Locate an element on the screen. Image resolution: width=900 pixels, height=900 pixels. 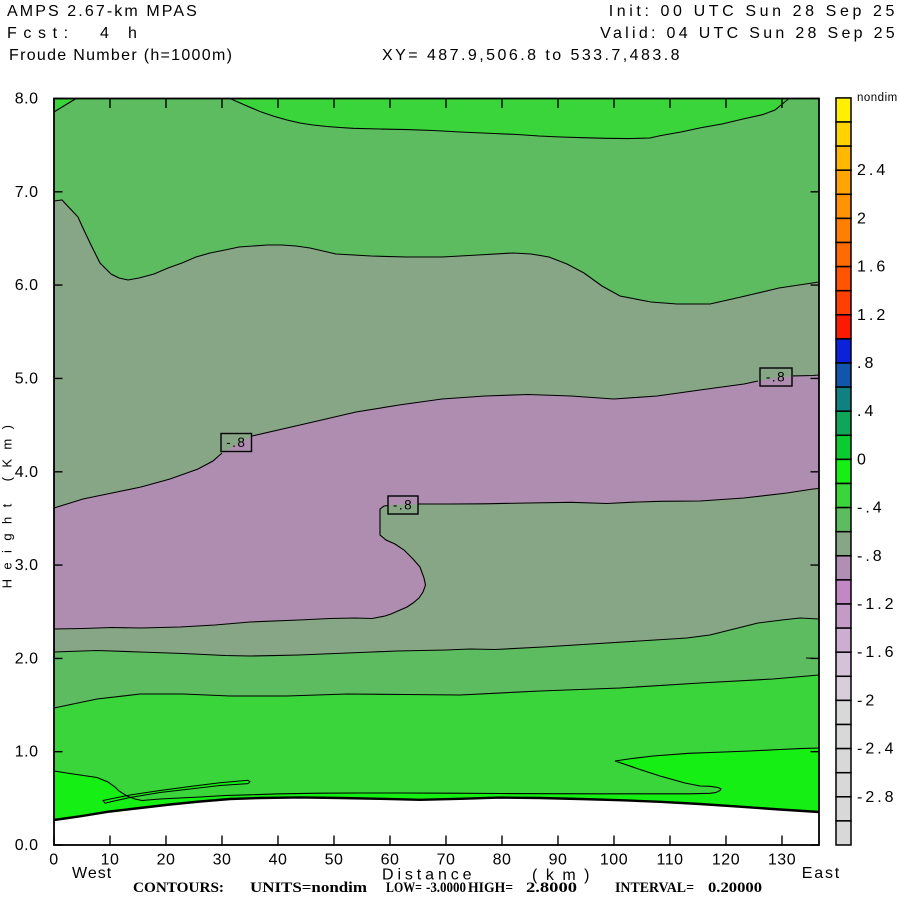
svg-text: .8 is located at coordinates (866, 363).